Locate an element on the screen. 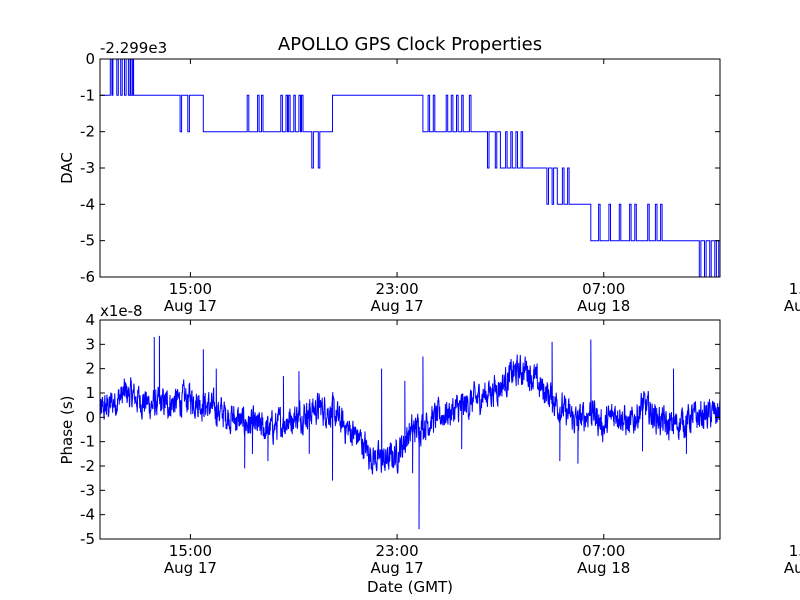 Image resolution: width=800 pixels, height=600 pixels. phase-offset-label: x1e-8 is located at coordinates (121, 311).